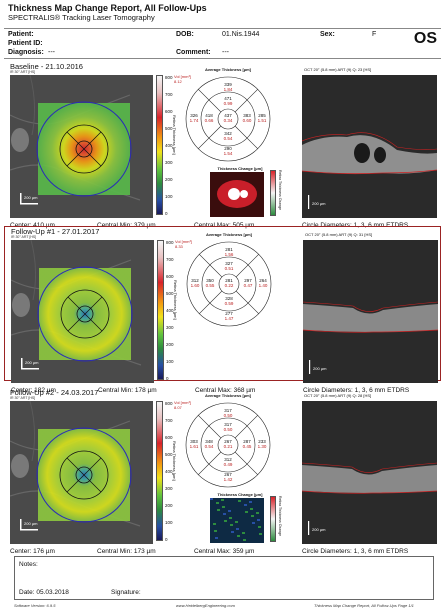 This screenshot has width=445, height=611. I want to click on grid-thickness-outer-bottom: 267, so click(228, 474).